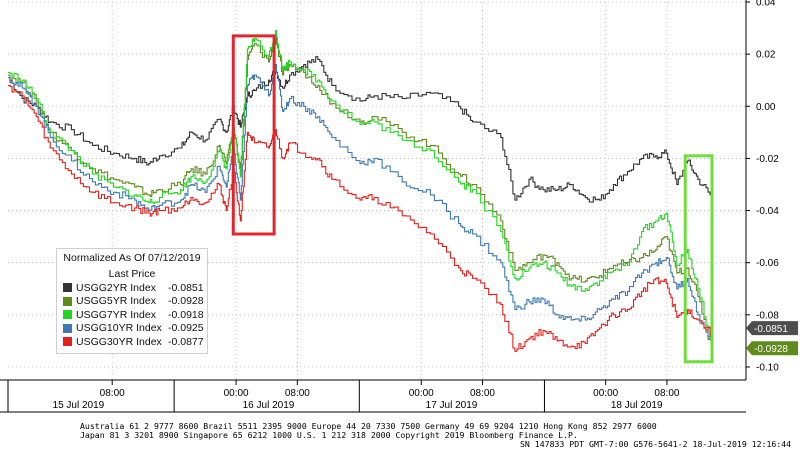 The height and width of the screenshot is (471, 800). Describe the element at coordinates (772, 338) in the screenshot. I see `last-value-labels: -0.0851 -0.0928` at that location.